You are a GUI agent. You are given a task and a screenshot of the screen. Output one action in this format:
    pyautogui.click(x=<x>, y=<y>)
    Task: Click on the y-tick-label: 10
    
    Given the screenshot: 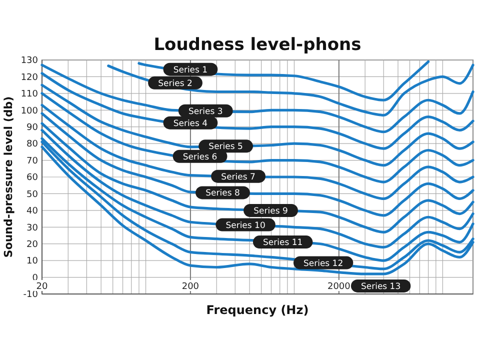 What is the action you would take?
    pyautogui.click(x=32, y=261)
    